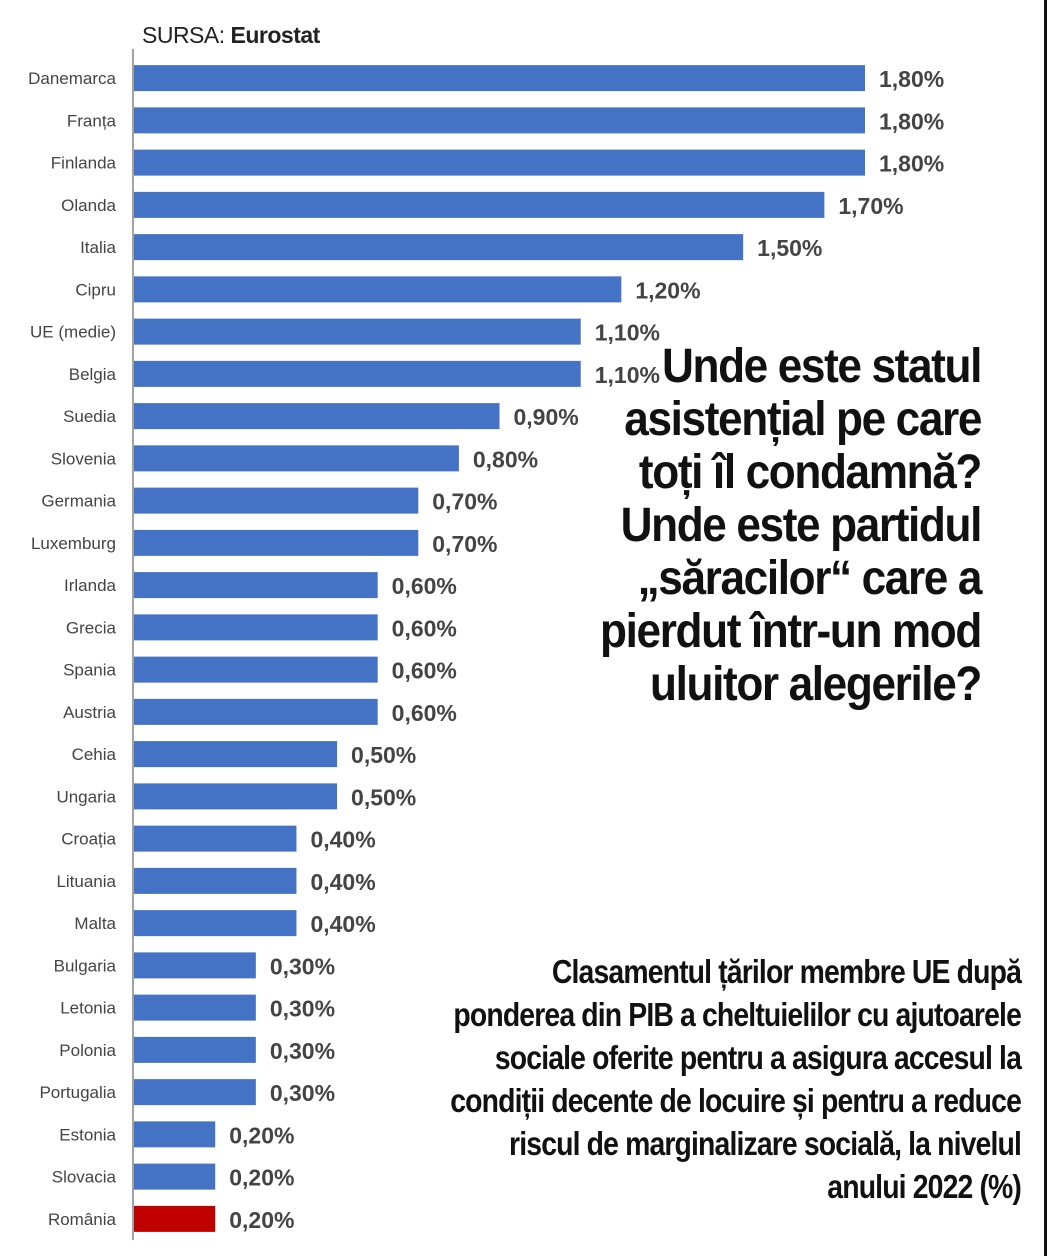 This screenshot has height=1256, width=1051. What do you see at coordinates (95, 923) in the screenshot?
I see `category-label: Malta` at bounding box center [95, 923].